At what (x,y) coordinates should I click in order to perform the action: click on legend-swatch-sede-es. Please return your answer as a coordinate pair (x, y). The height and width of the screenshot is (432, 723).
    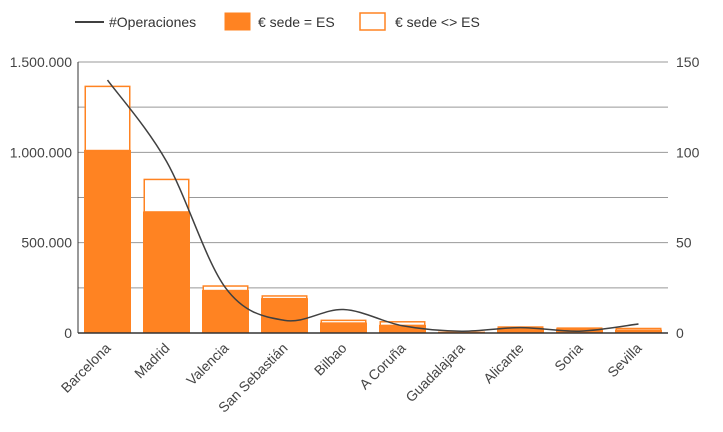
    Looking at the image, I should click on (237, 21).